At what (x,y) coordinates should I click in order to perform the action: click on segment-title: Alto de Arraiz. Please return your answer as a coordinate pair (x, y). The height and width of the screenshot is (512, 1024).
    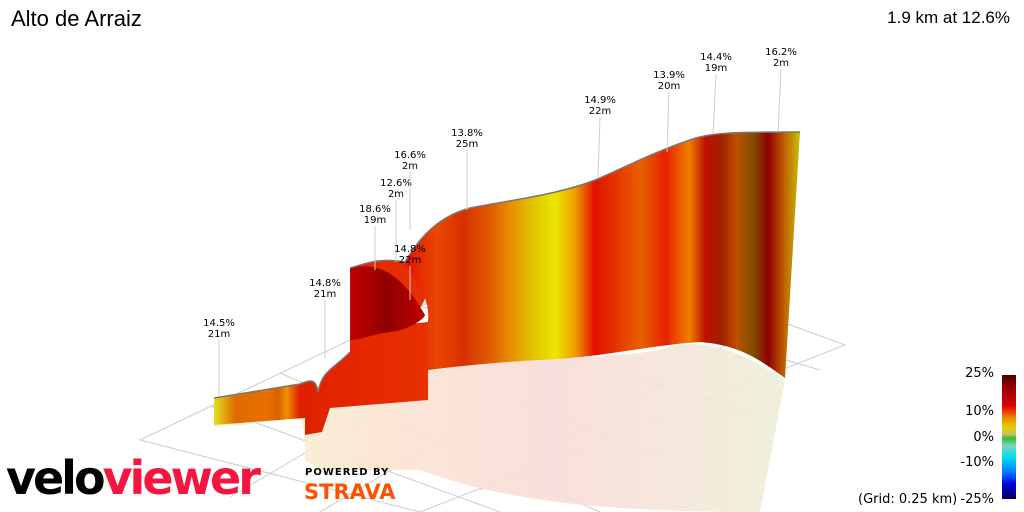
    Looking at the image, I should click on (76, 18).